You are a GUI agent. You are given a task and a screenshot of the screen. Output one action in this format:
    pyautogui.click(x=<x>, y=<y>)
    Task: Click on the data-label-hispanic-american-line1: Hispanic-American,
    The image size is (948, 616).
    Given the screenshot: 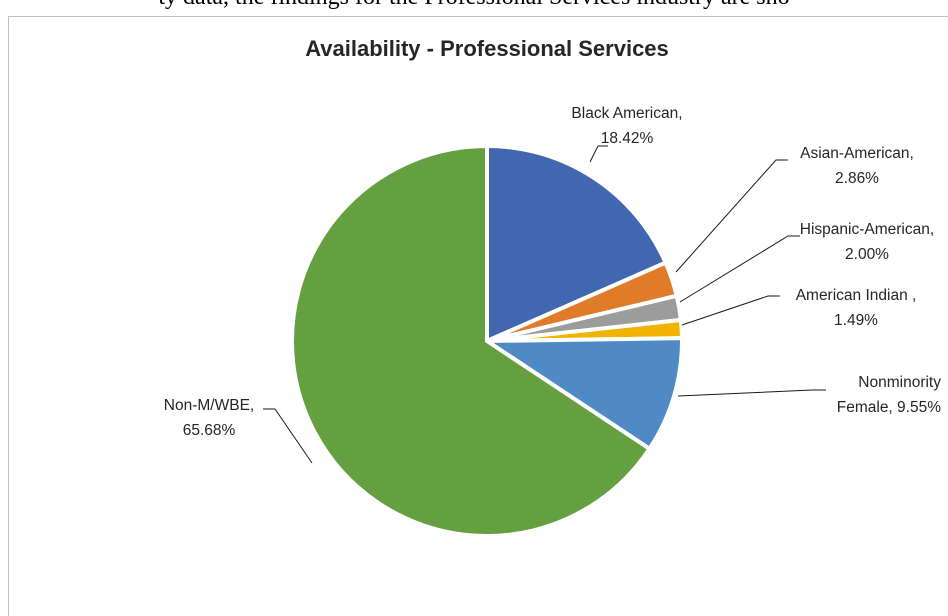 What is the action you would take?
    pyautogui.click(x=867, y=229)
    